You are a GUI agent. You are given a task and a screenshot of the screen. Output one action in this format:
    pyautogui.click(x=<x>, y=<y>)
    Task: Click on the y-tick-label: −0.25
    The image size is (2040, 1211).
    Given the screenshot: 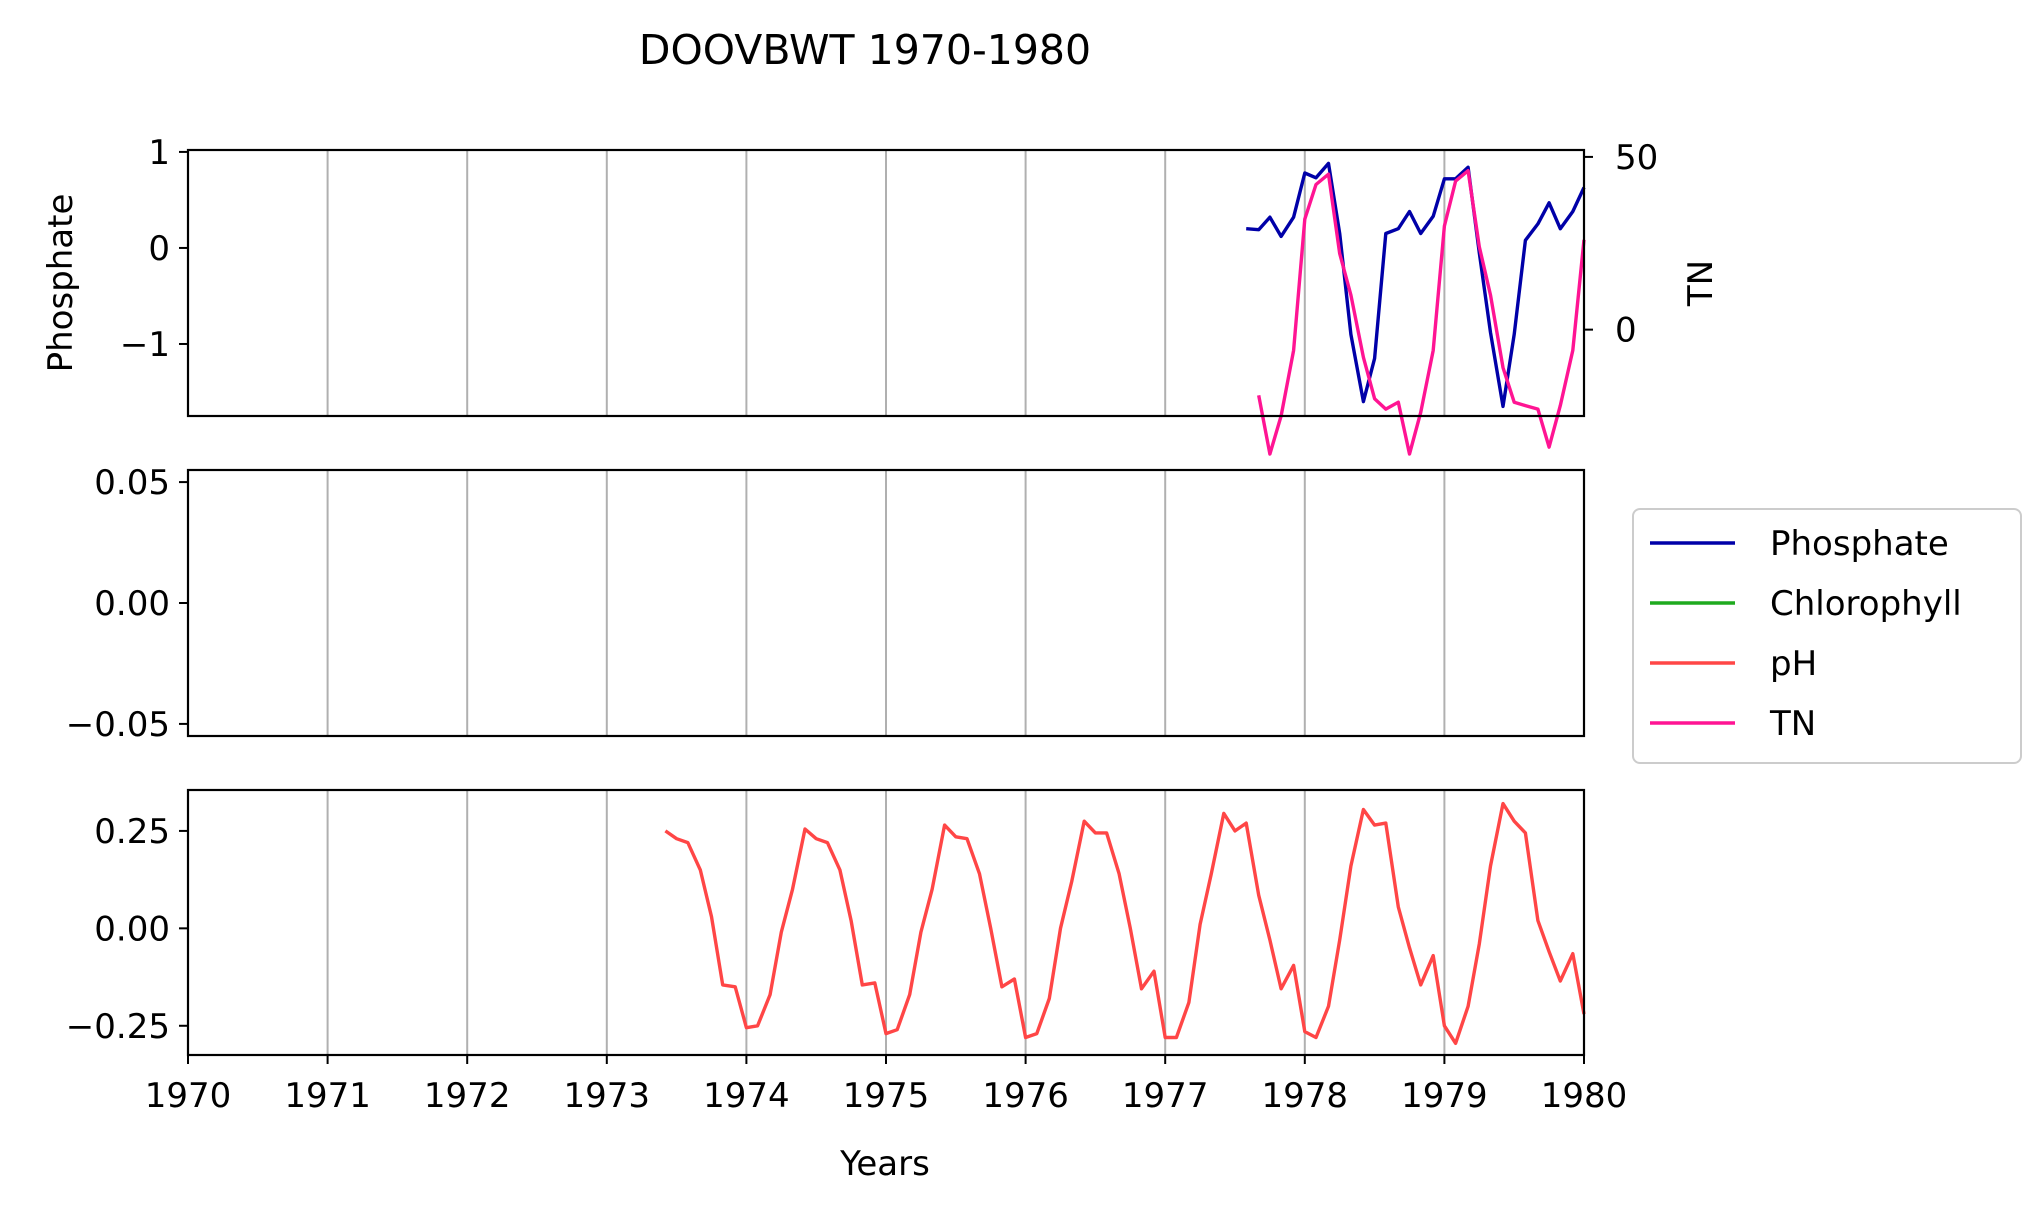 What is the action you would take?
    pyautogui.click(x=118, y=1027)
    